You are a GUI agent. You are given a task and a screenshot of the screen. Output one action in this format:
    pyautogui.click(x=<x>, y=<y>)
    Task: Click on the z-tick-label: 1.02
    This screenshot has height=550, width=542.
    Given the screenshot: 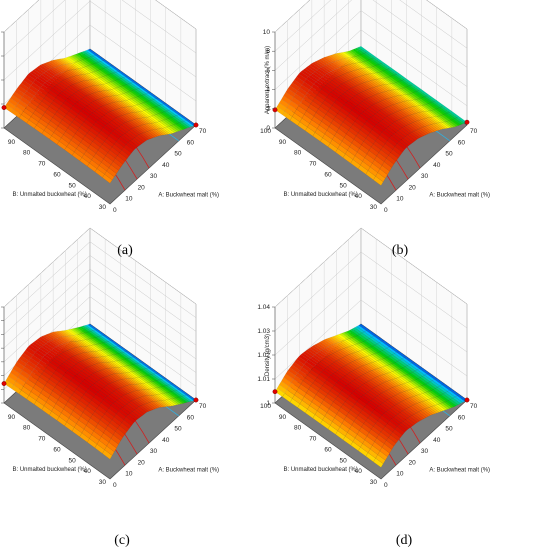 What is the action you would take?
    pyautogui.click(x=263, y=355)
    